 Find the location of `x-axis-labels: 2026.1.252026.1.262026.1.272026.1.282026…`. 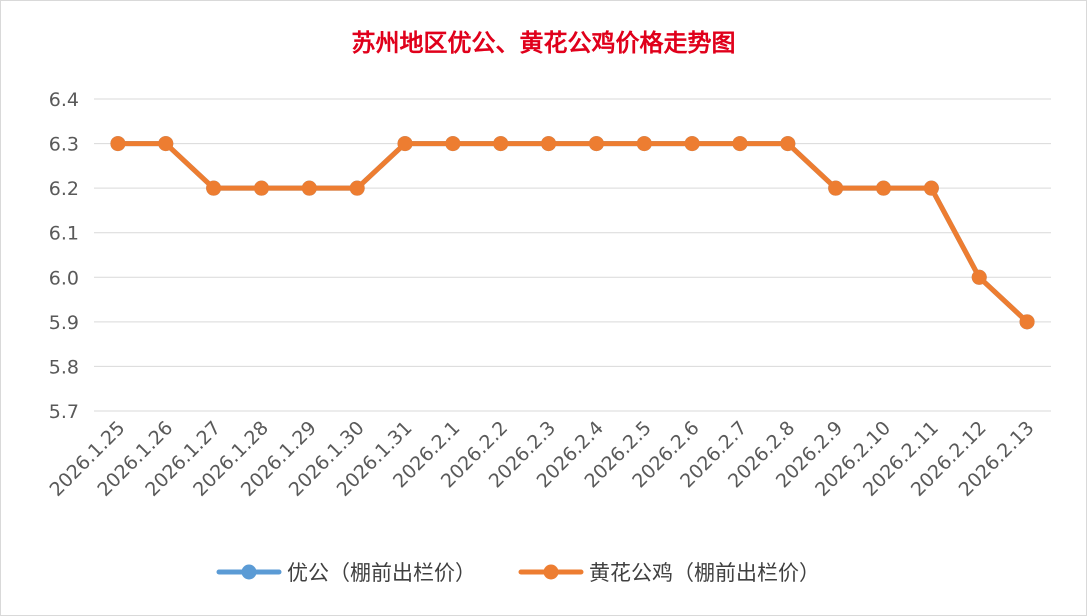

x-axis-labels: 2026.1.252026.1.262026.1.272026.1.282026… is located at coordinates (542, 459).